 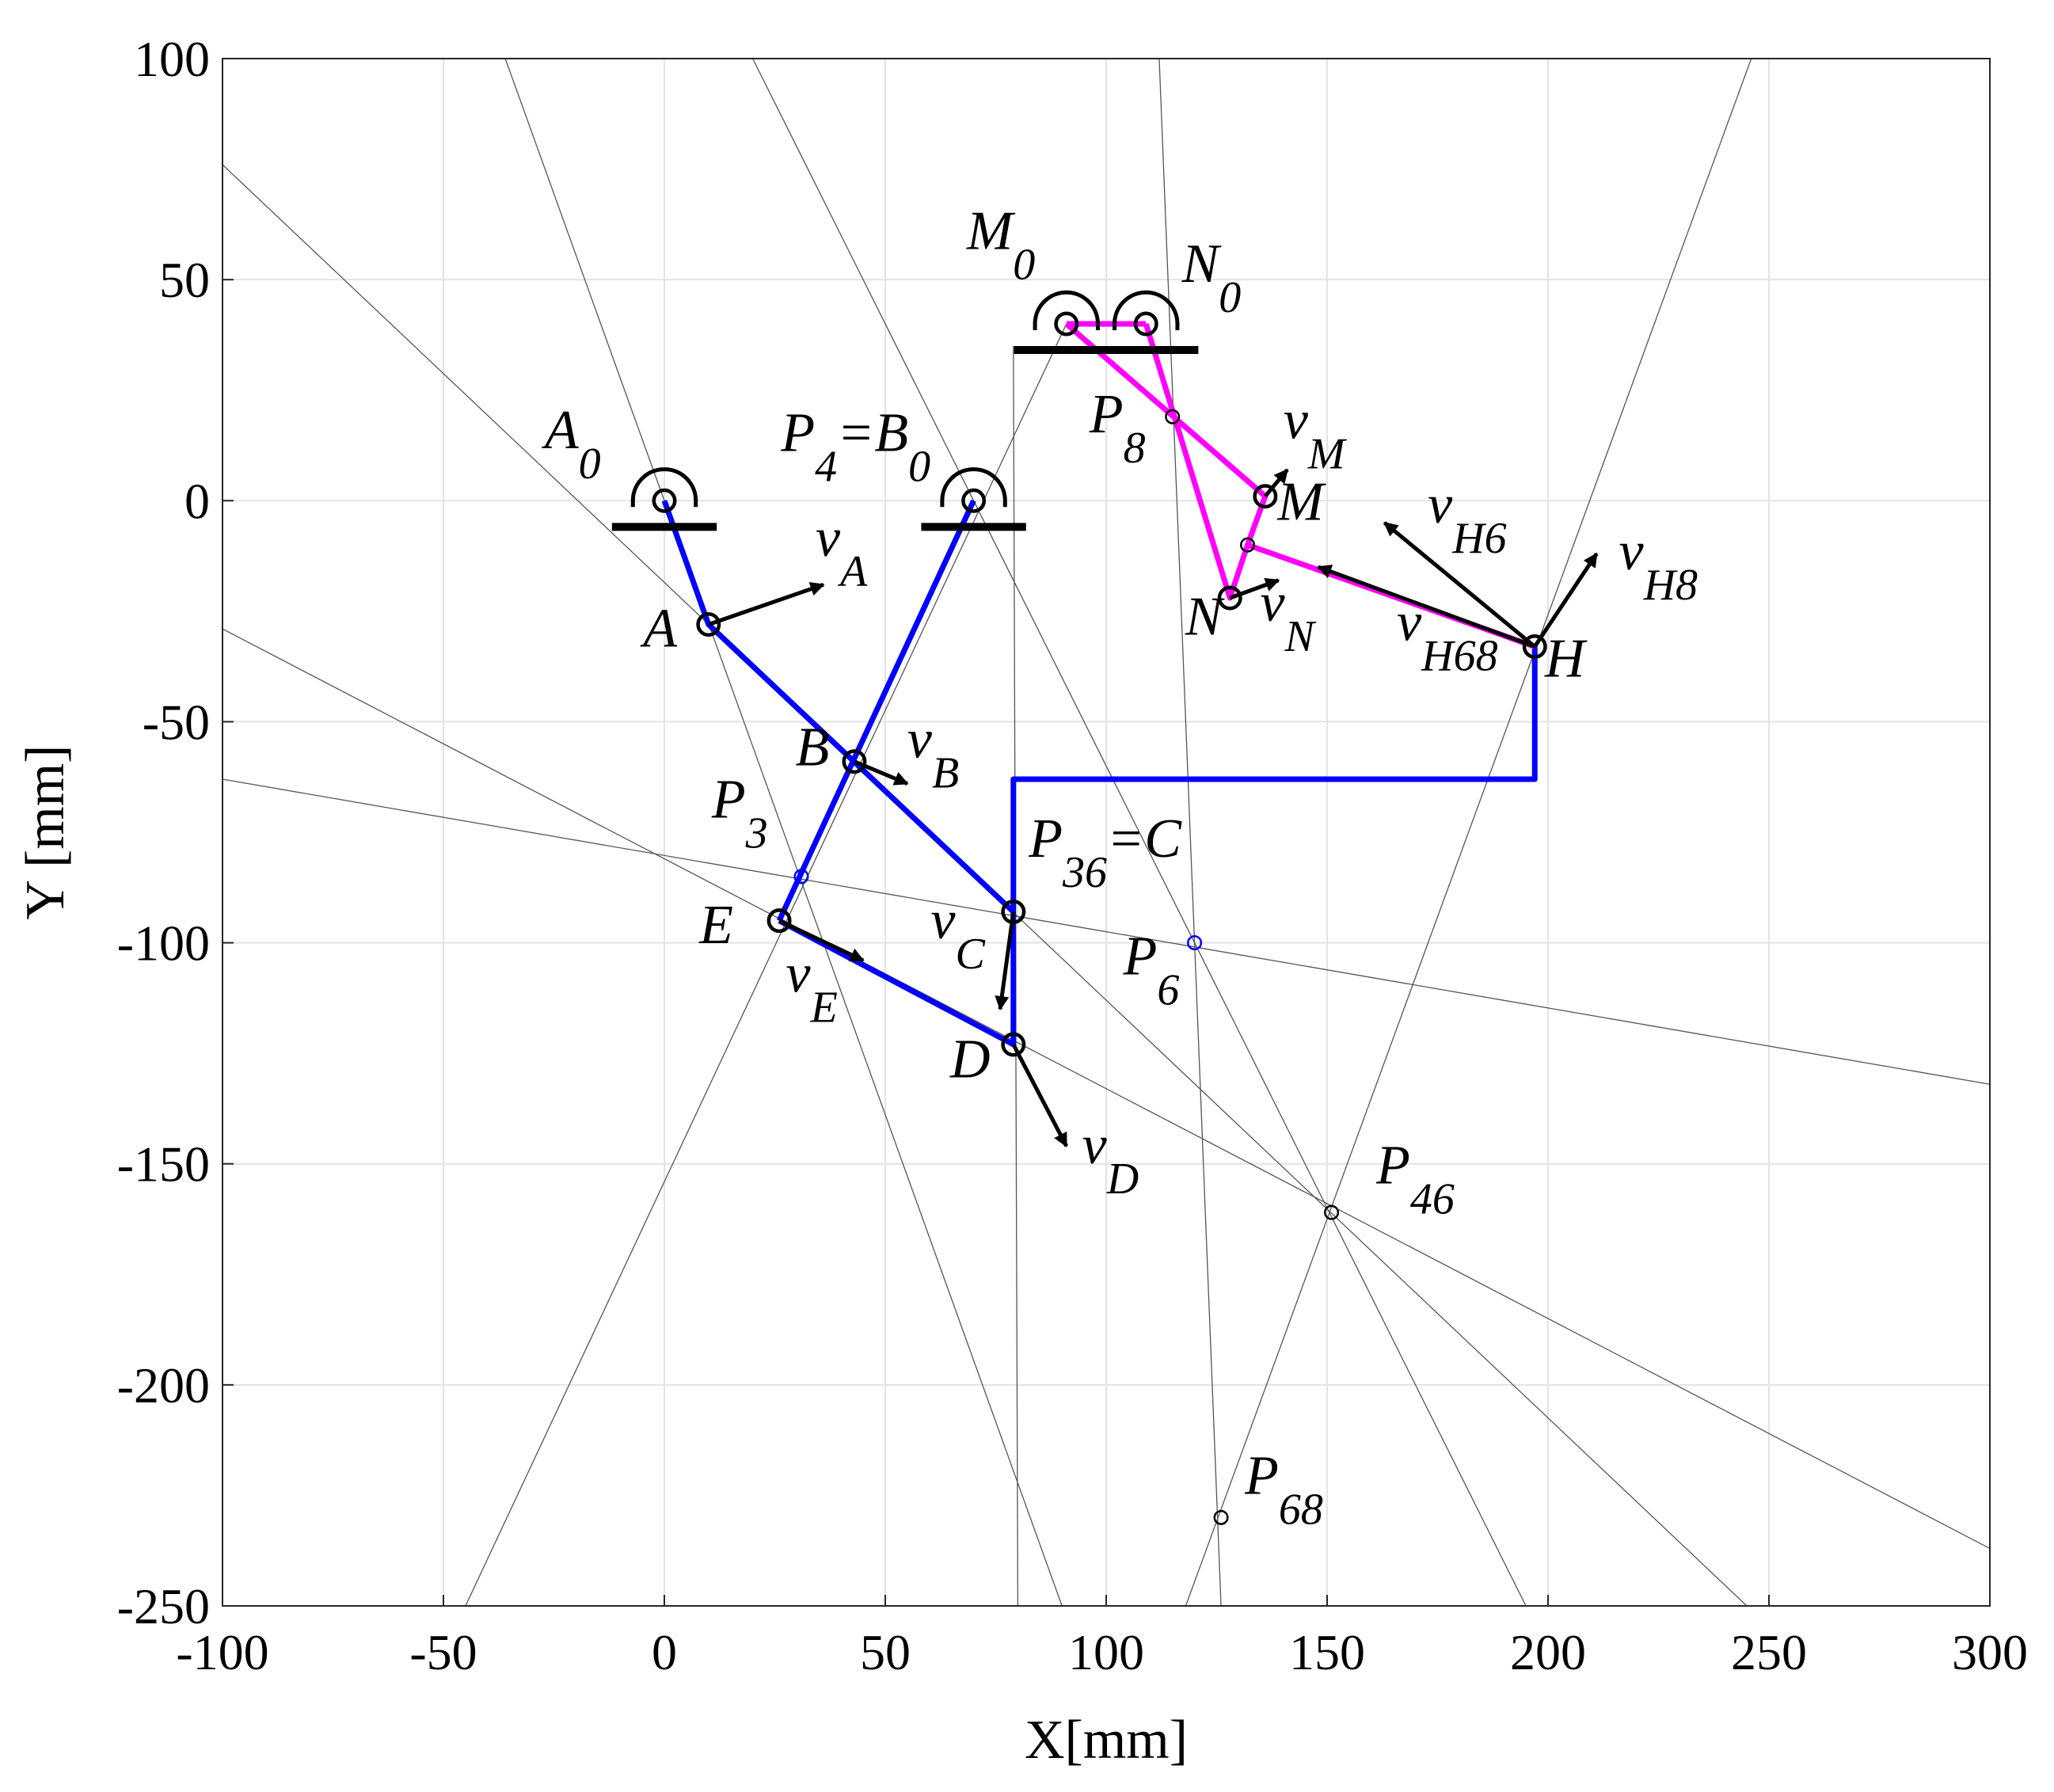 I want to click on label-text: A, so click(x=560, y=430).